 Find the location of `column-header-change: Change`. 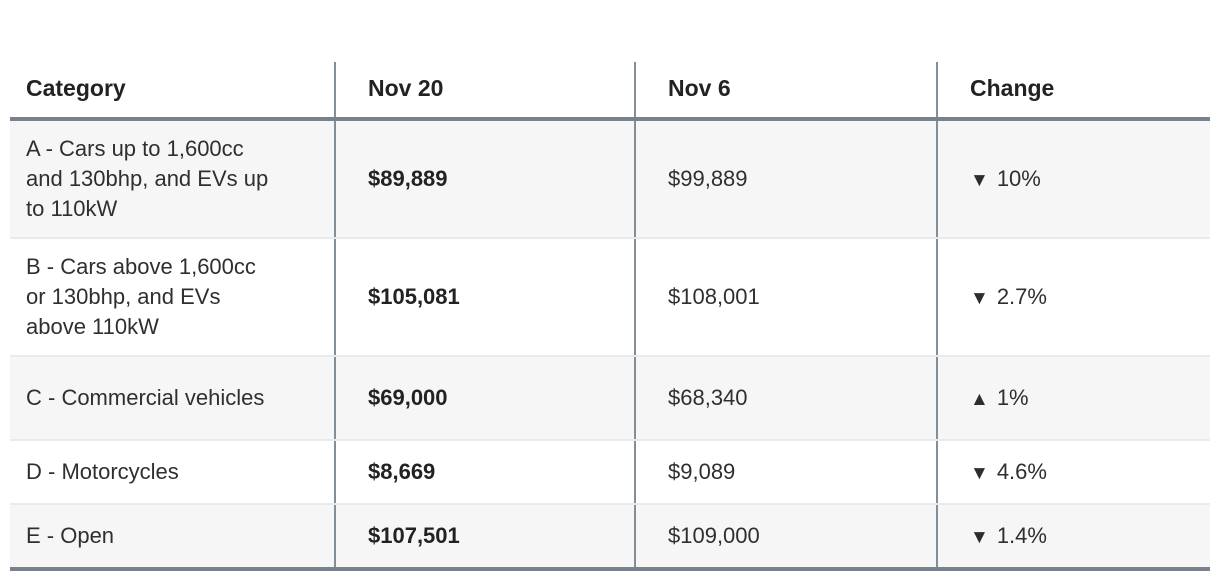

column-header-change: Change is located at coordinates (1073, 91).